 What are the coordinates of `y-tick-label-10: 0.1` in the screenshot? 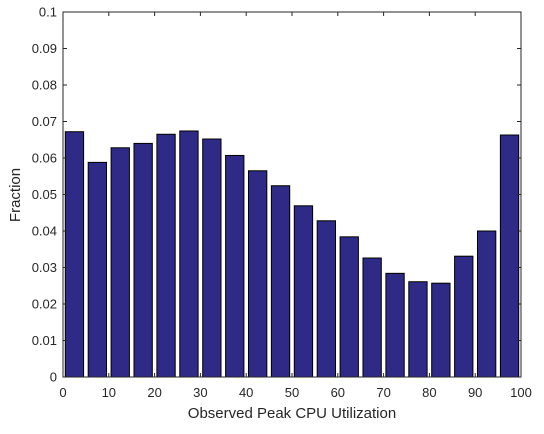 It's located at (48, 12).